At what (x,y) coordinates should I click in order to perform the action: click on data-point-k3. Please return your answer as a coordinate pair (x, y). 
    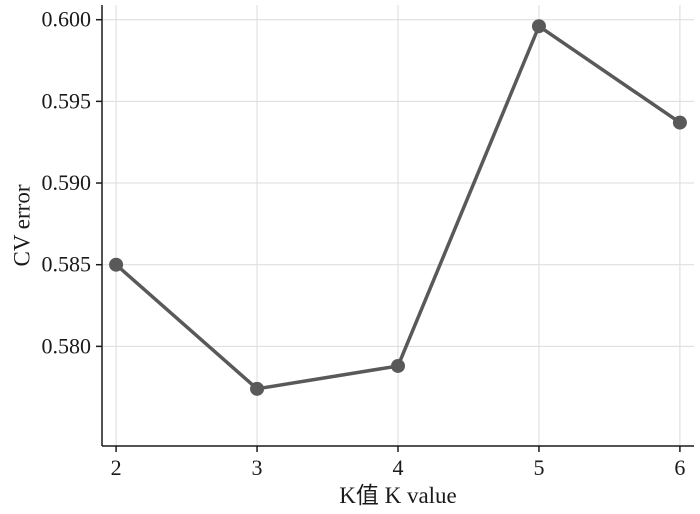
    Looking at the image, I should click on (257, 388).